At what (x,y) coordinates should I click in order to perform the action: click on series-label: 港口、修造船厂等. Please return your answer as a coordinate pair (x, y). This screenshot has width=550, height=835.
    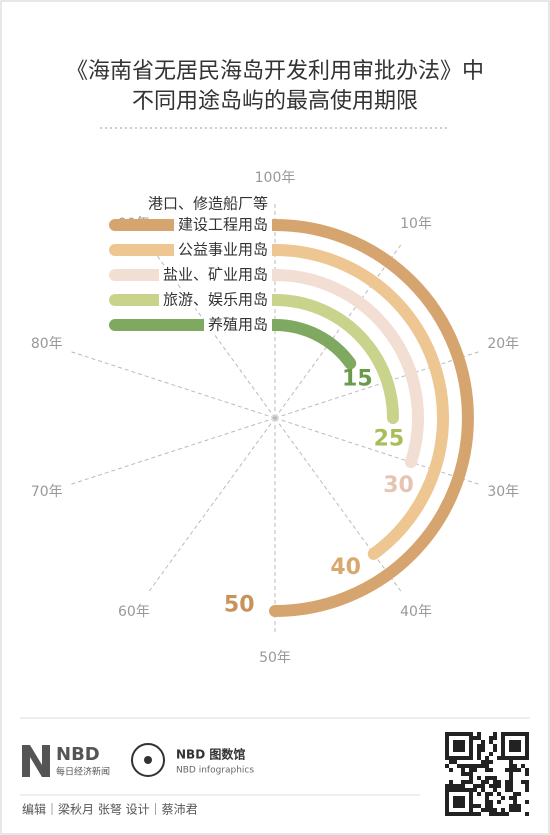
    Looking at the image, I should click on (208, 204).